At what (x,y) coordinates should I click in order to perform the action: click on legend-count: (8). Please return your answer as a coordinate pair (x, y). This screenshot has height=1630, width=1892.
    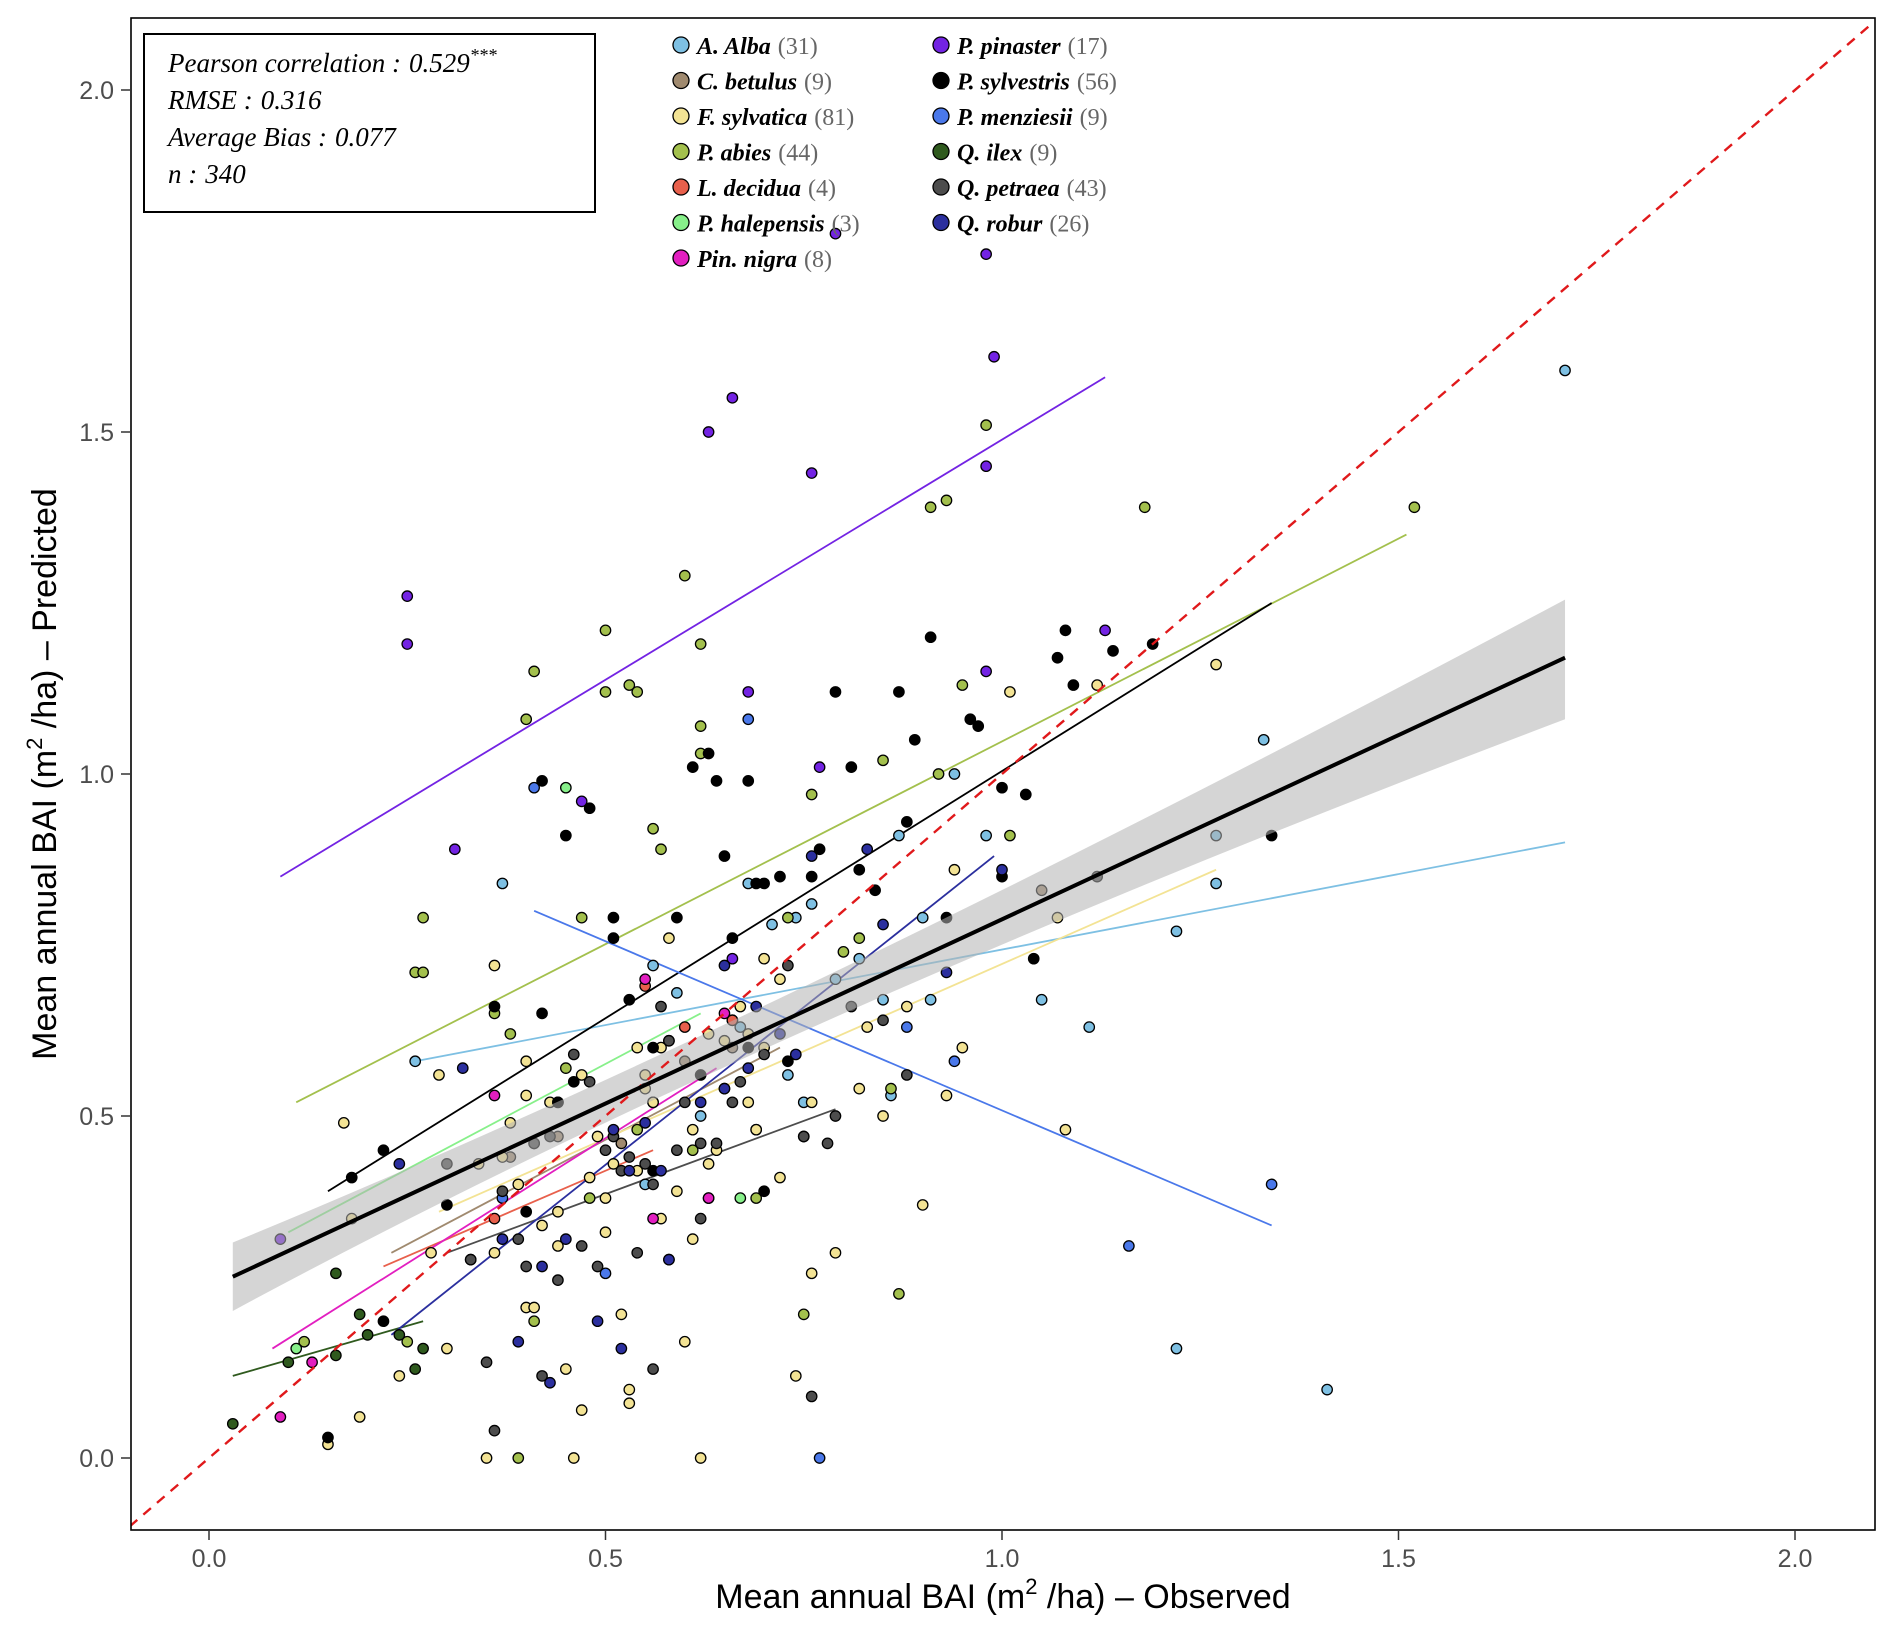
    Looking at the image, I should click on (818, 260).